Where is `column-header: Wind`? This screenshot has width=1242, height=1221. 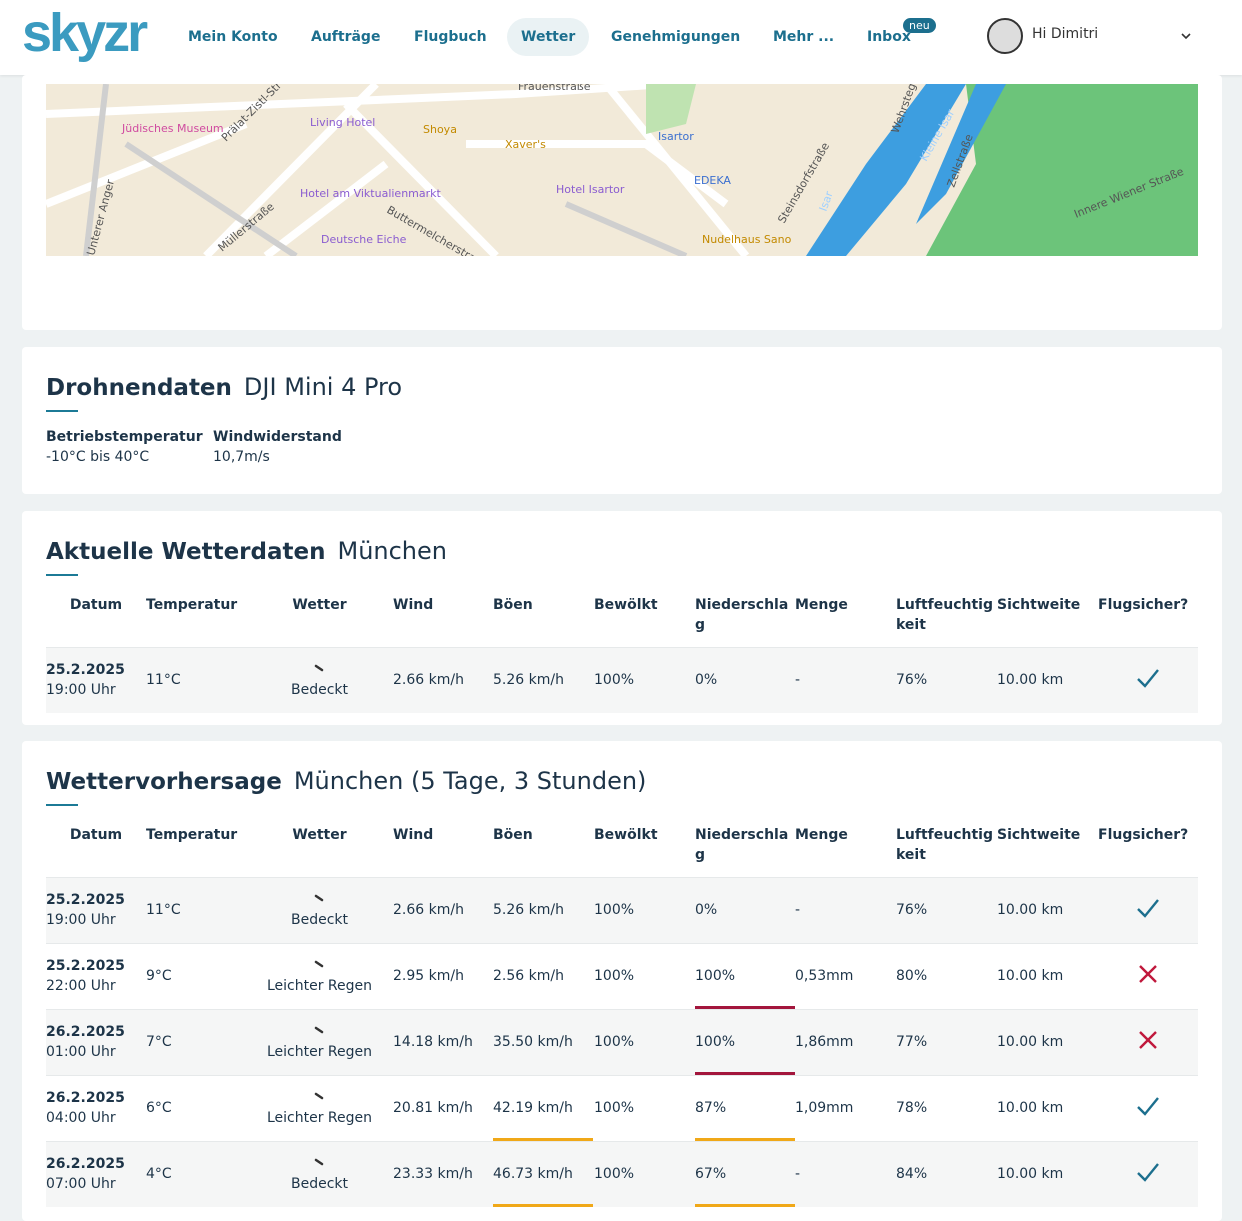 column-header: Wind is located at coordinates (413, 835).